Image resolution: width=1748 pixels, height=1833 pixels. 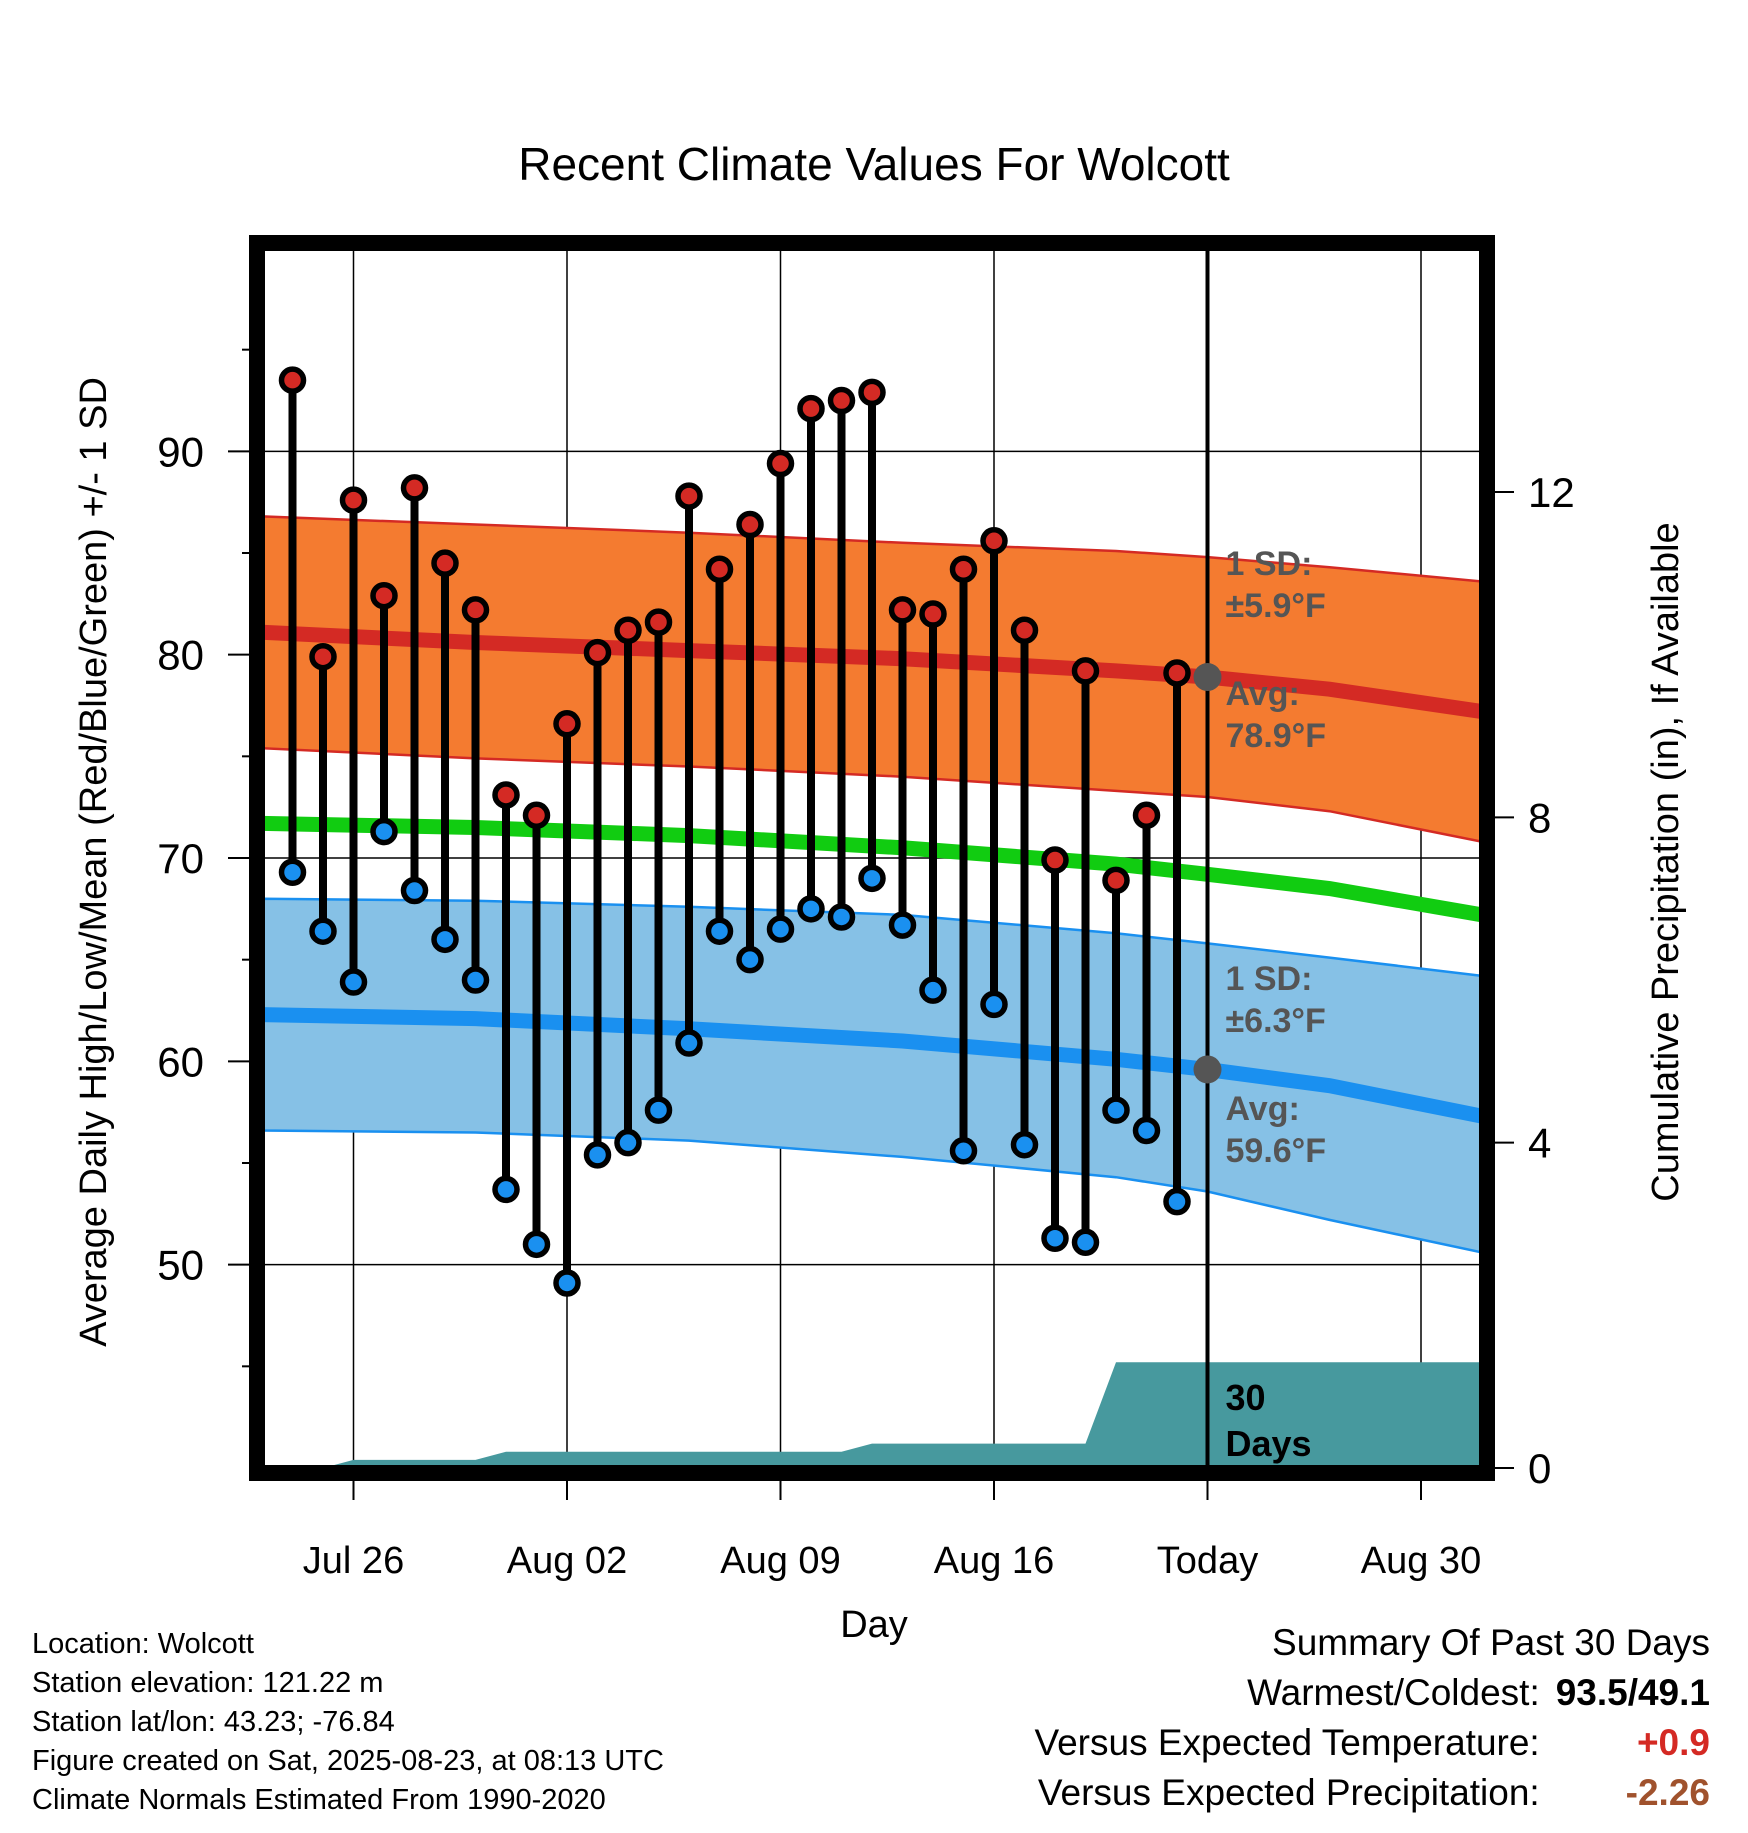 What do you see at coordinates (143, 1644) in the screenshot?
I see `location-text: Location: Wolcott` at bounding box center [143, 1644].